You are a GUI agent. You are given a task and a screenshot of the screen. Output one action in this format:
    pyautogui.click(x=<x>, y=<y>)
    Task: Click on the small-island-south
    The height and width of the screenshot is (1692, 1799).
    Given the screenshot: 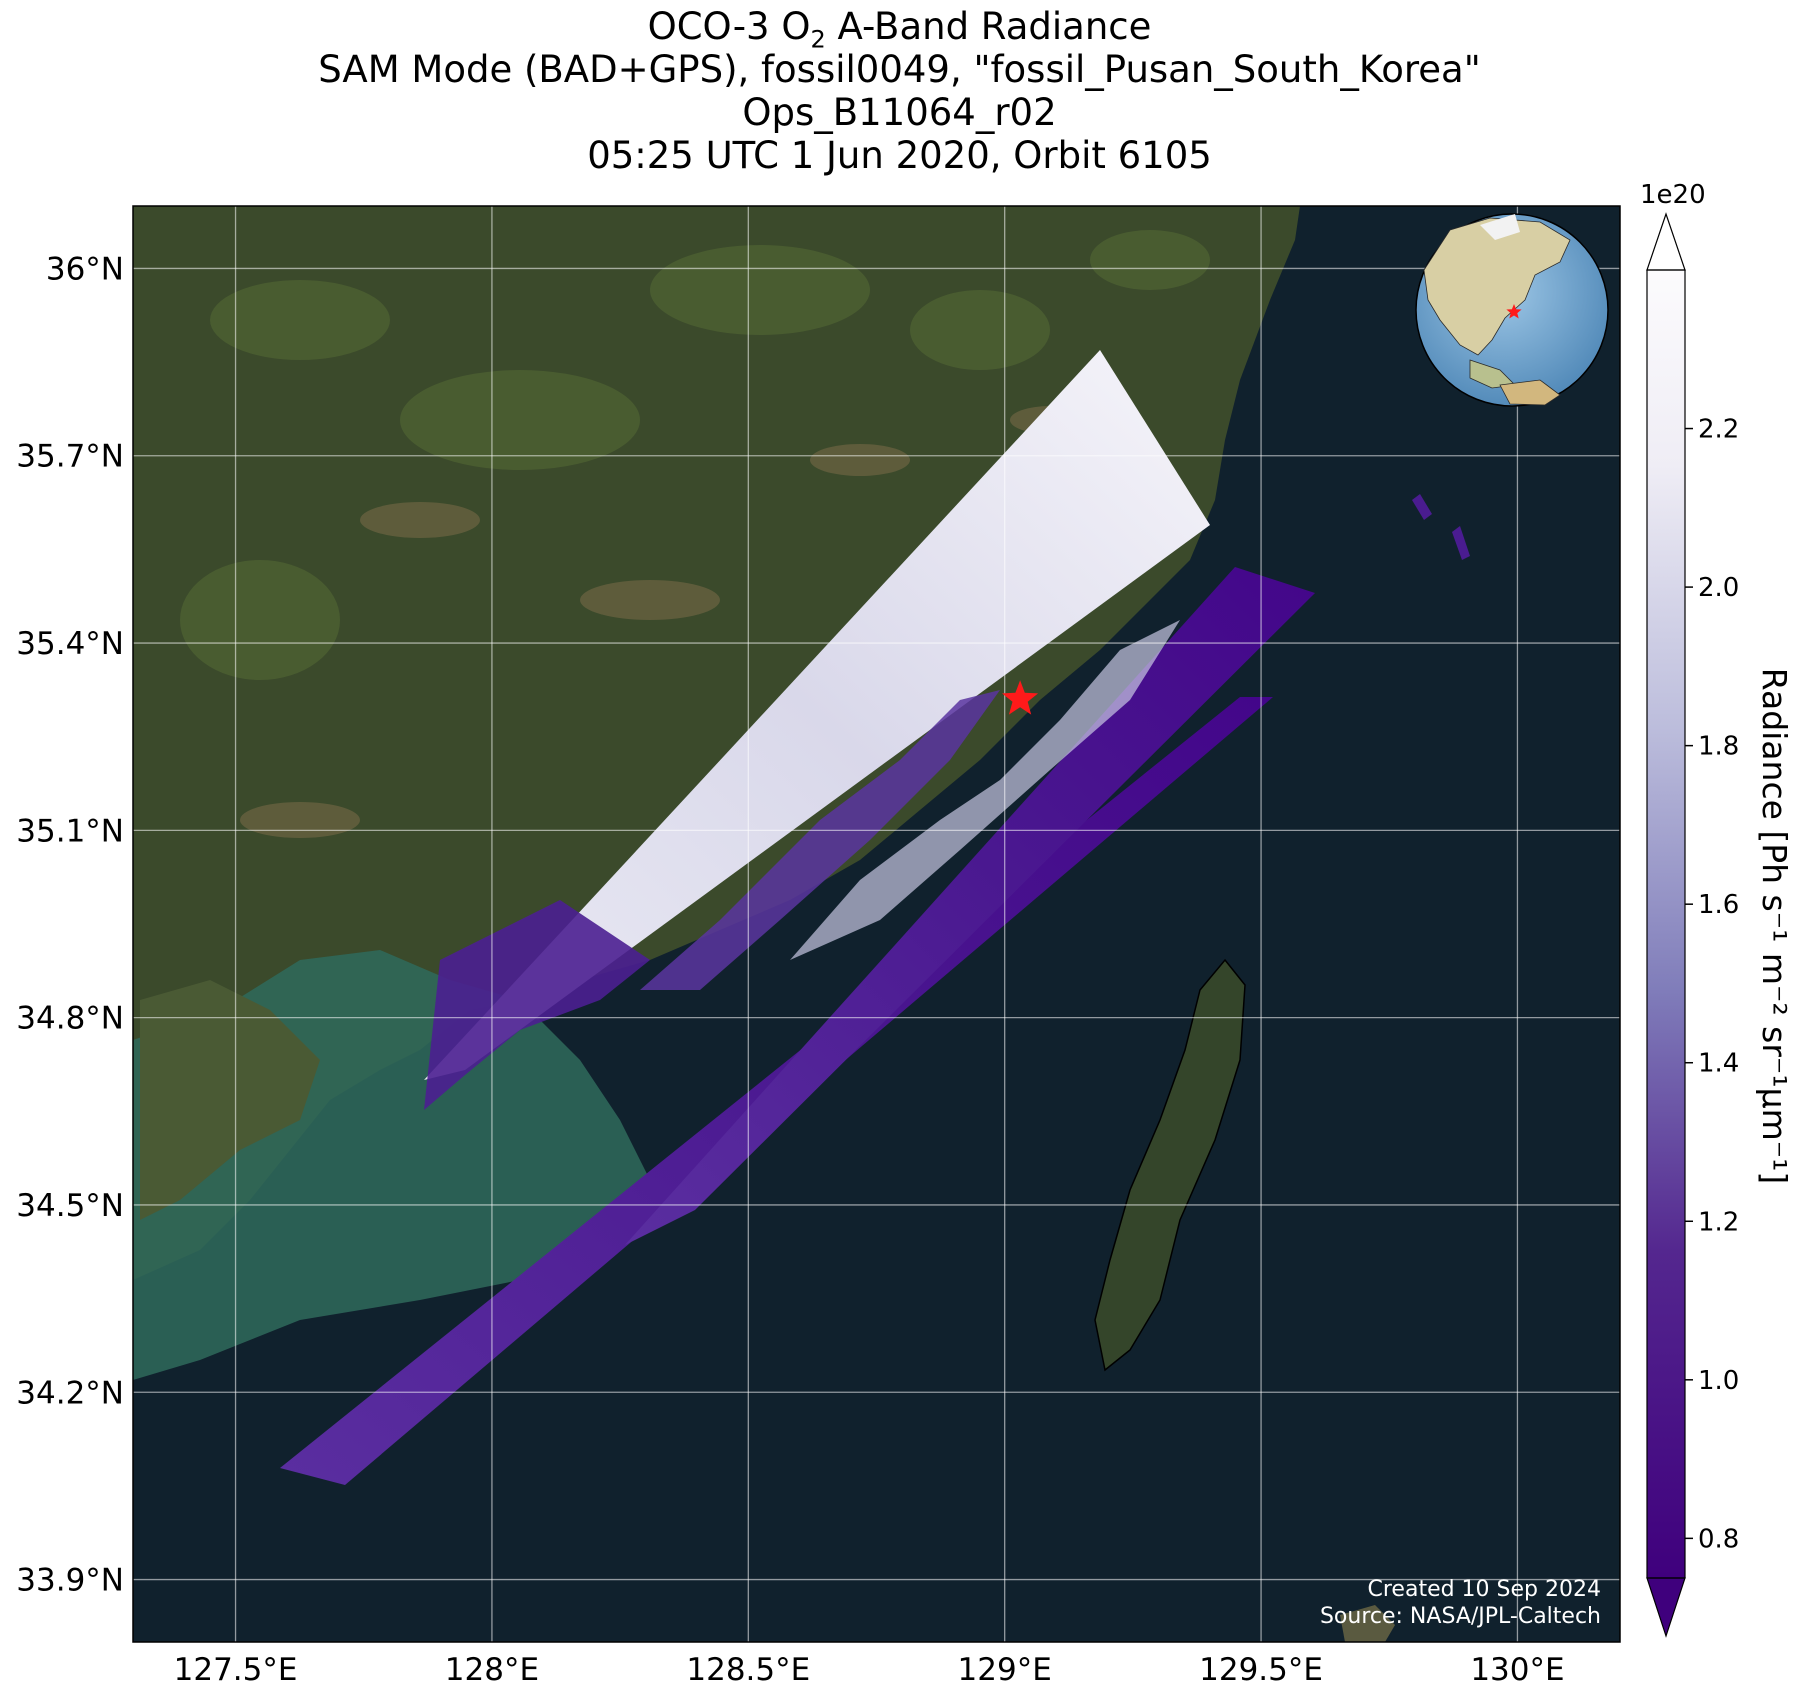 What is the action you would take?
    pyautogui.click(x=1367, y=1623)
    